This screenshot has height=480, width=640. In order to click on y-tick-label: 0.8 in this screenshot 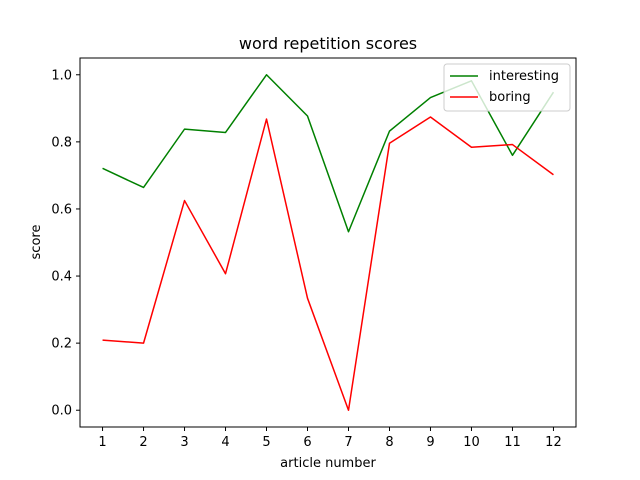, I will do `click(61, 142)`.